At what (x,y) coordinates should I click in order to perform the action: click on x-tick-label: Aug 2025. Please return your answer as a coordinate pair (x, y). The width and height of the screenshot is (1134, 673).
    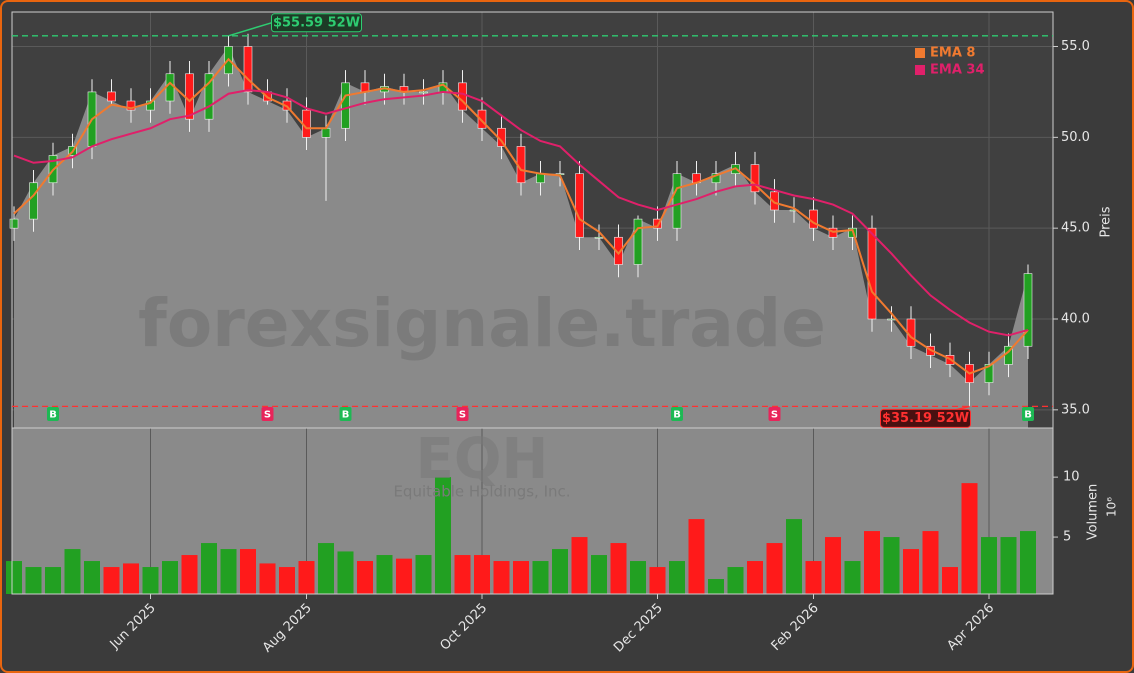
    Looking at the image, I should click on (287, 628).